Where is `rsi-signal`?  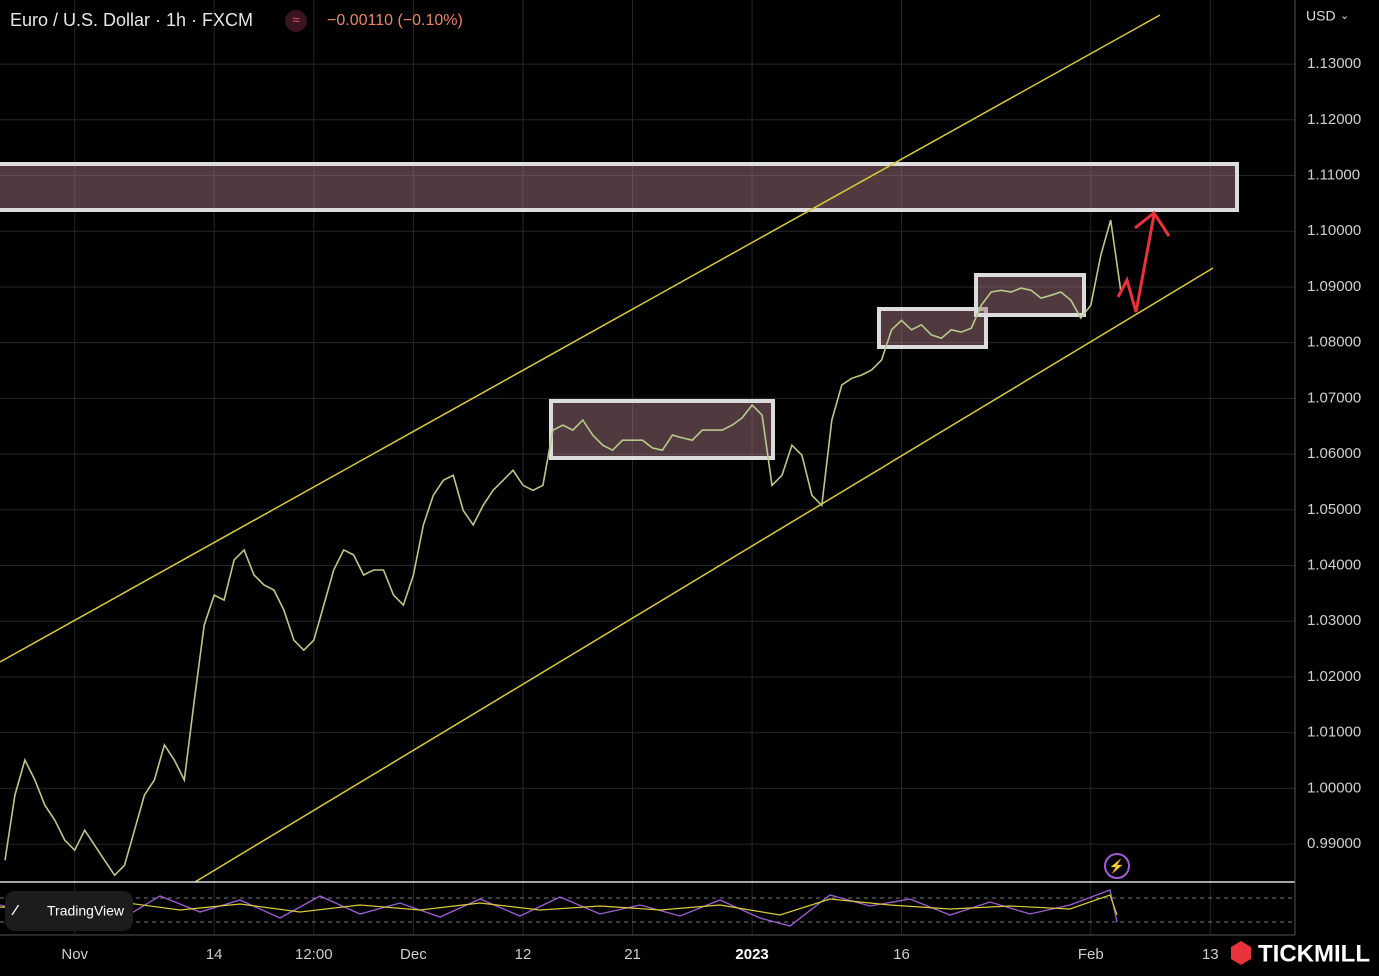 rsi-signal is located at coordinates (559, 905).